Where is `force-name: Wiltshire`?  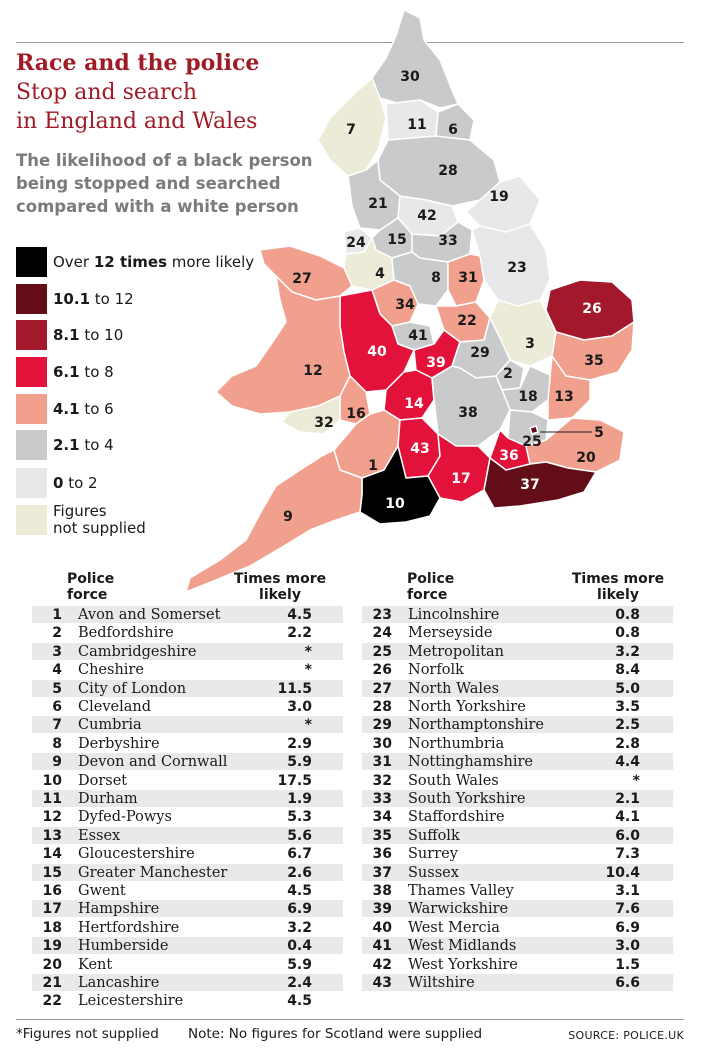 force-name: Wiltshire is located at coordinates (441, 983).